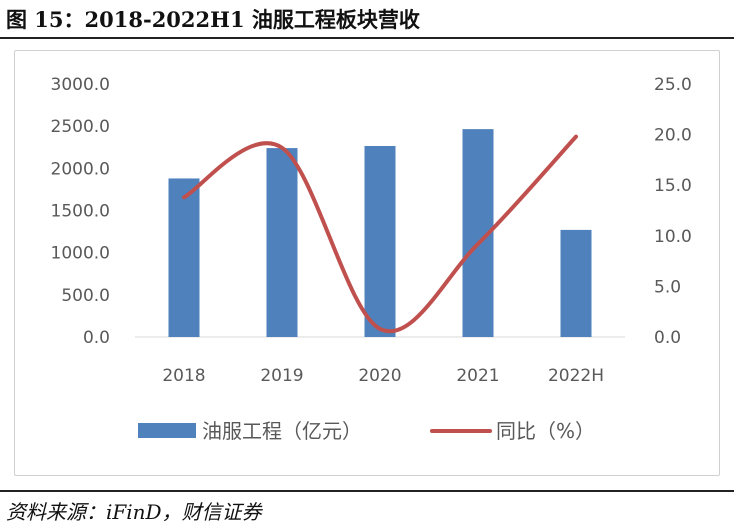  I want to click on left-axis-tick-label: 1000.0, so click(80, 254).